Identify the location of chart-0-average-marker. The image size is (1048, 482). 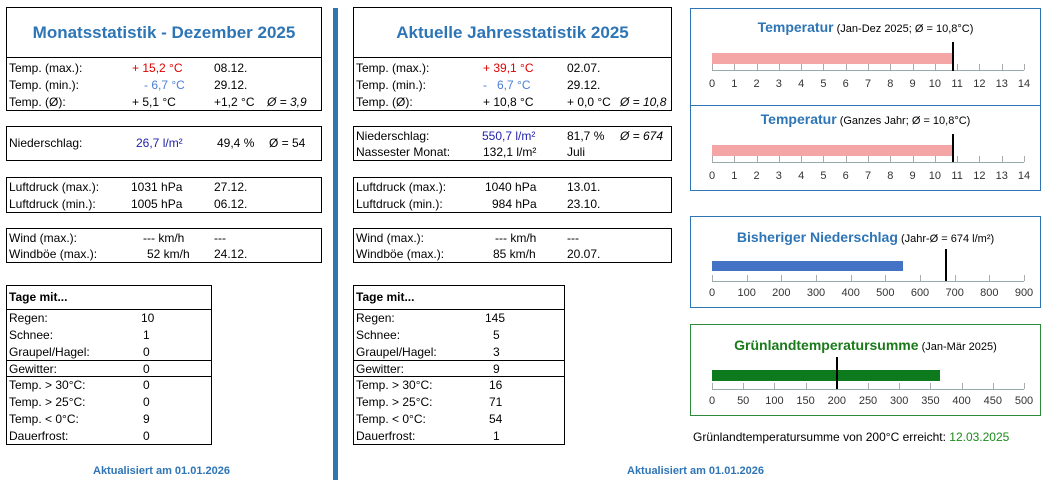
(952, 56).